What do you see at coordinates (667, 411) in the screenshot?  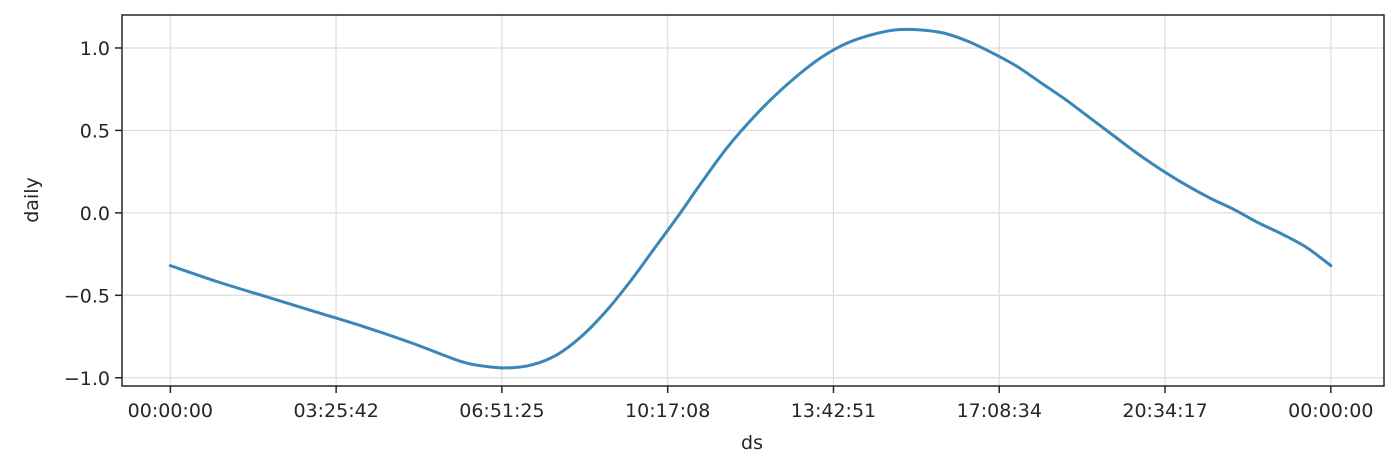 I see `x-tick-label: 10:17:08` at bounding box center [667, 411].